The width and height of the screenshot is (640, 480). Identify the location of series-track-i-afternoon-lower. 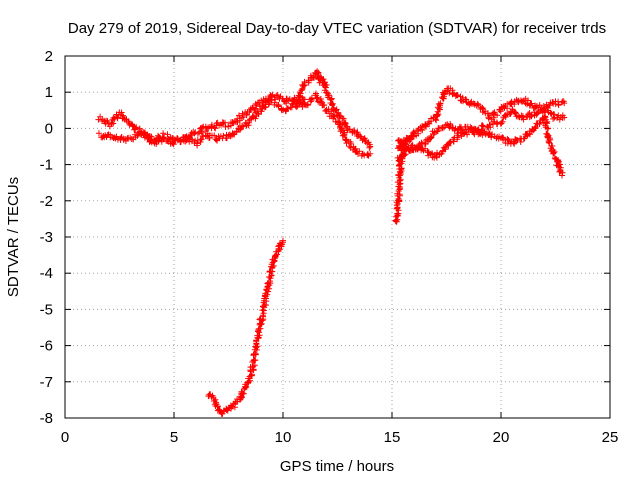
(480, 146).